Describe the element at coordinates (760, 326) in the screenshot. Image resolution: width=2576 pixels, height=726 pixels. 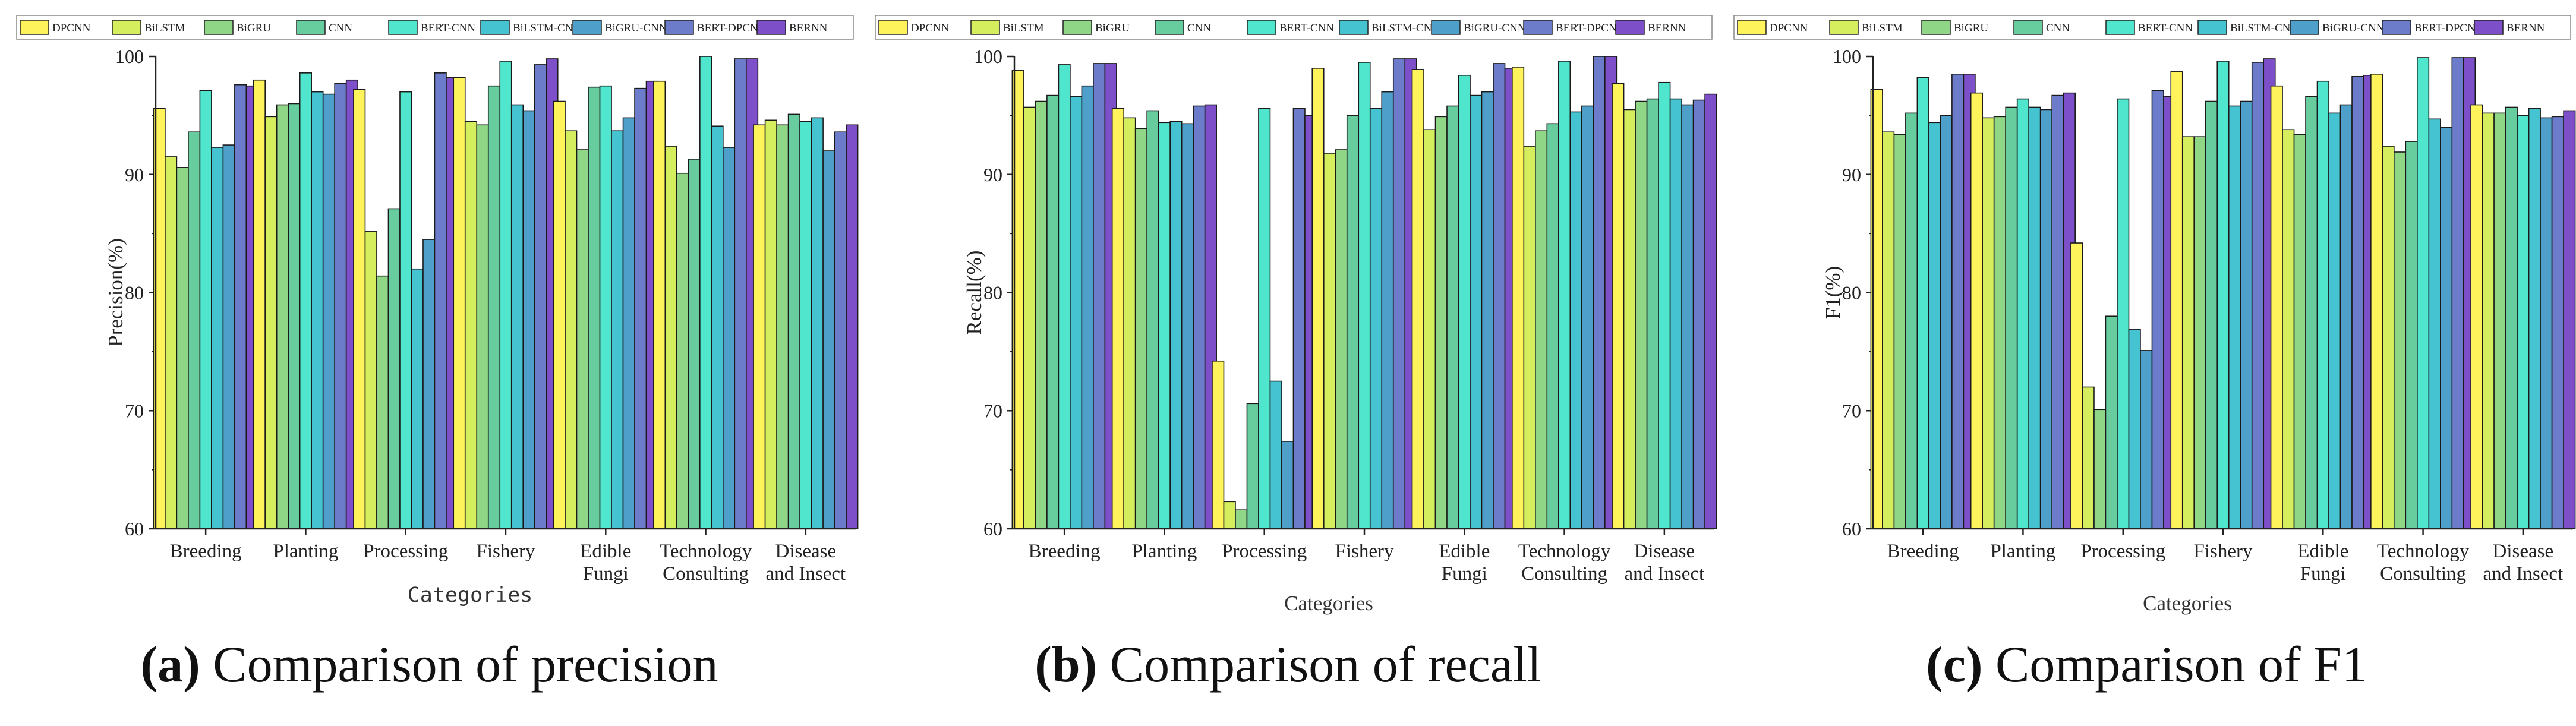
I see `bar-dpcnn-disease-and-insect` at that location.